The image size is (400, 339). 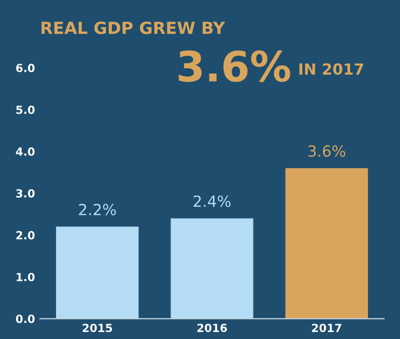 What do you see at coordinates (25, 235) in the screenshot?
I see `y-tick-label: 2.0` at bounding box center [25, 235].